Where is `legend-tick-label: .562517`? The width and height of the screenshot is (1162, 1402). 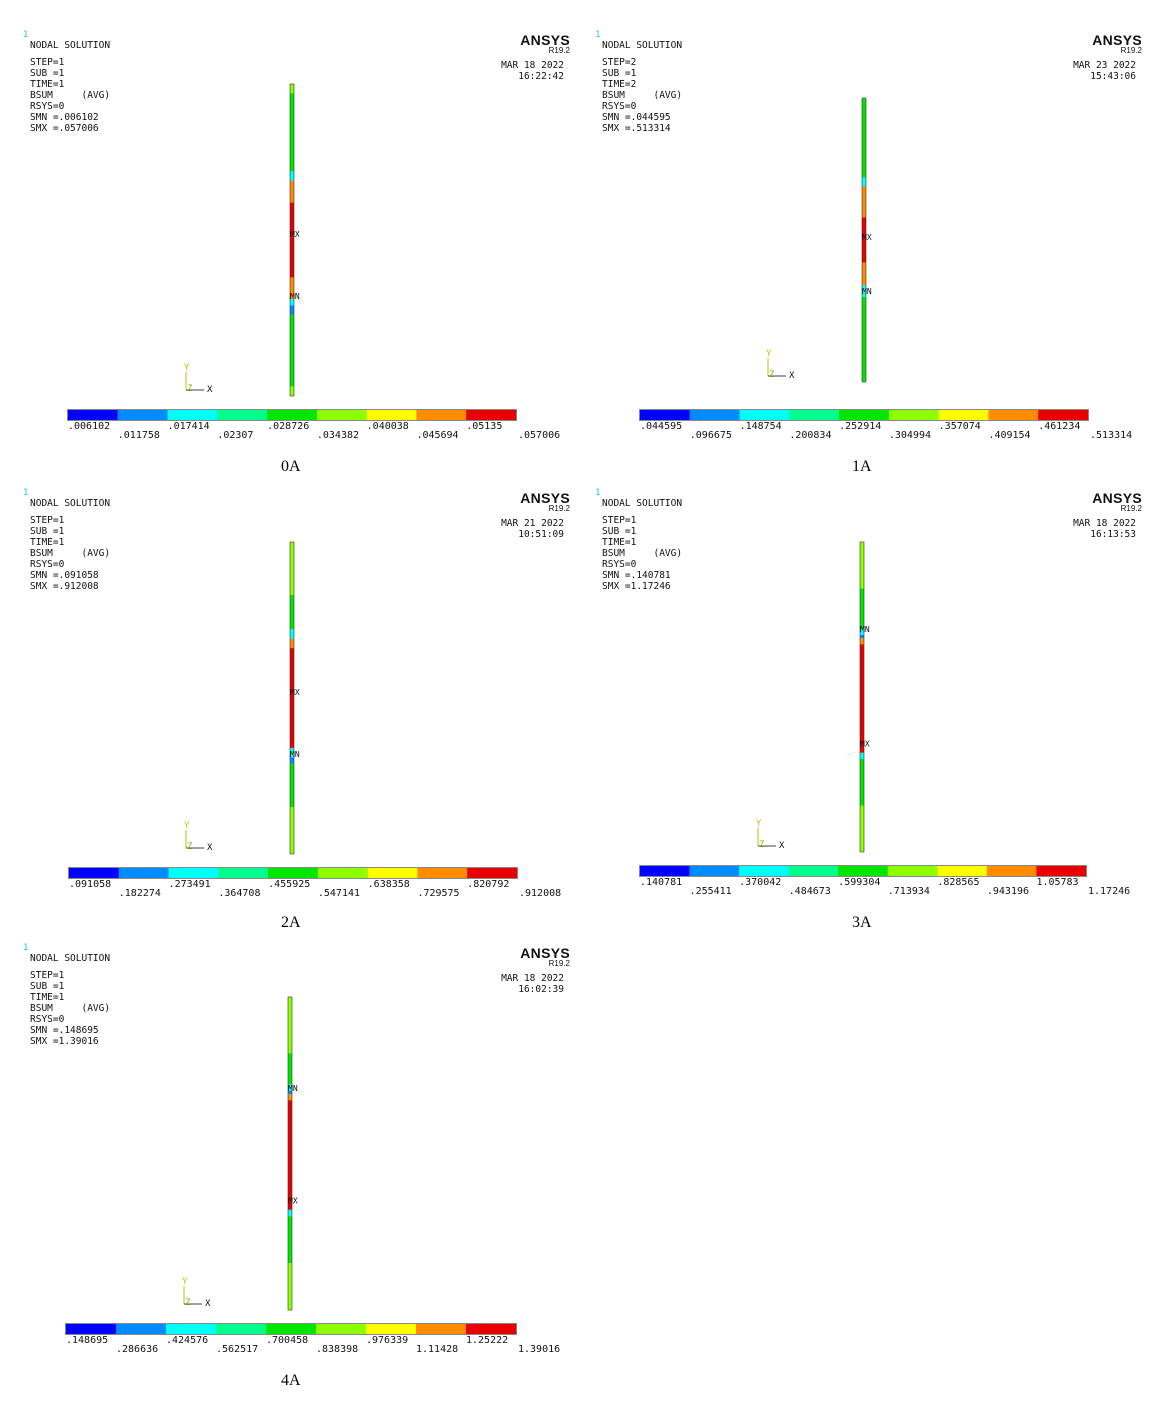 legend-tick-label: .562517 is located at coordinates (237, 1349).